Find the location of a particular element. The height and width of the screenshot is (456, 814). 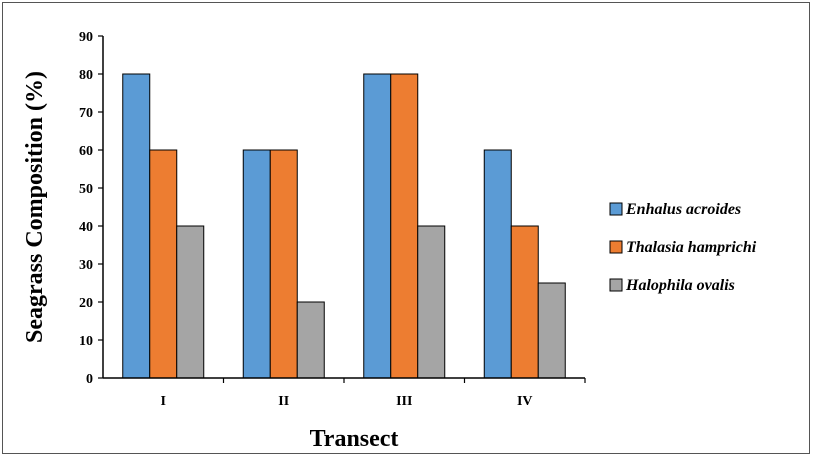

y-tick-label: 50 is located at coordinates (86, 189).